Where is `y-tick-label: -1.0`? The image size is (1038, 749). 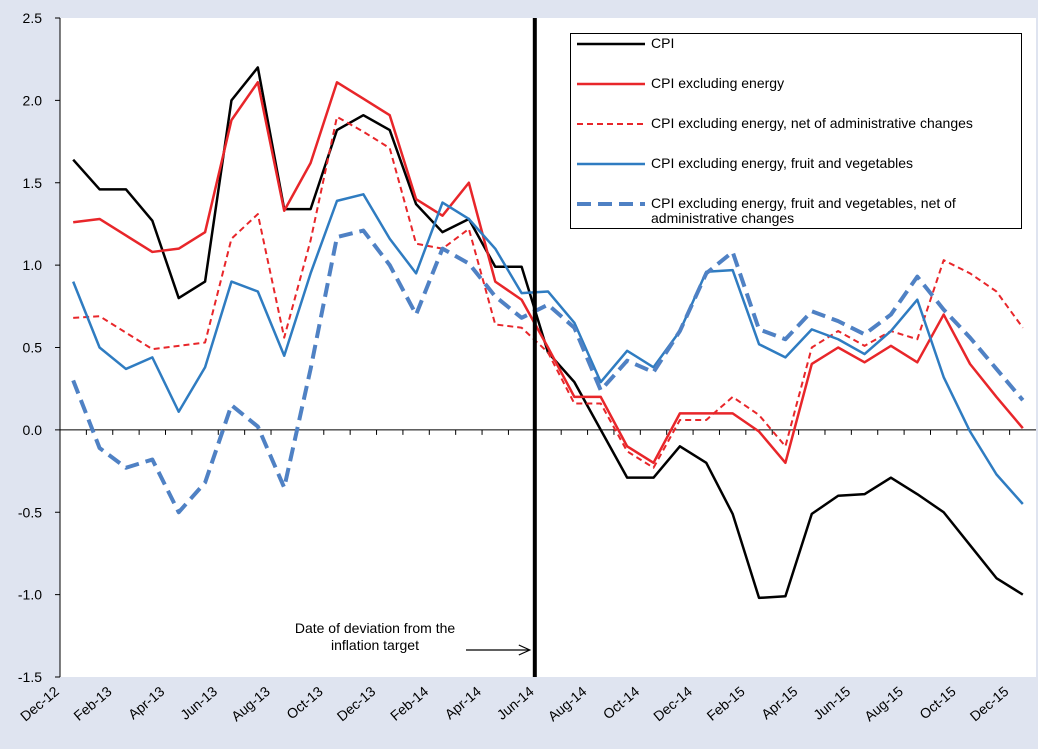 y-tick-label: -1.0 is located at coordinates (30, 595).